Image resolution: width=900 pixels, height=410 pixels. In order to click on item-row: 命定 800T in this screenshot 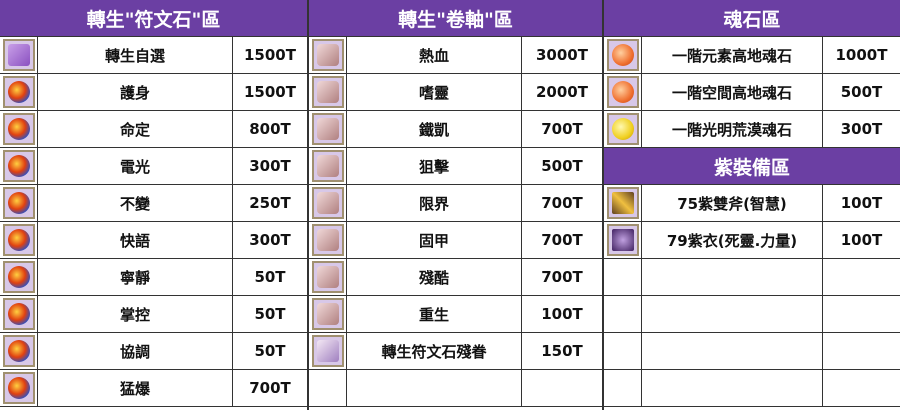, I will do `click(153, 129)`.